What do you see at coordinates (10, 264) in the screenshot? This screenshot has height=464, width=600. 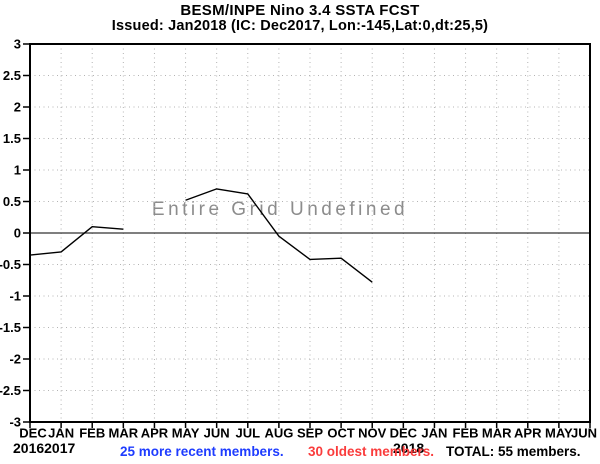 I see `y-tick-label: -0.5` at bounding box center [10, 264].